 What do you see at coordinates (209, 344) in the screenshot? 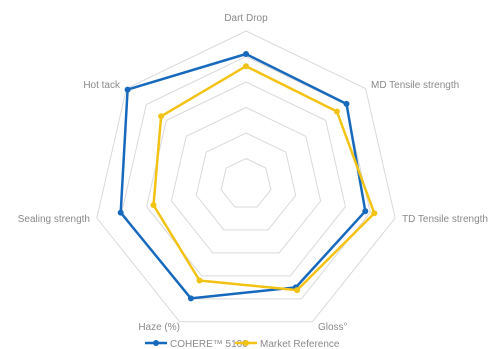
I see `legend-label-series-1: COHERE™ 5100` at bounding box center [209, 344].